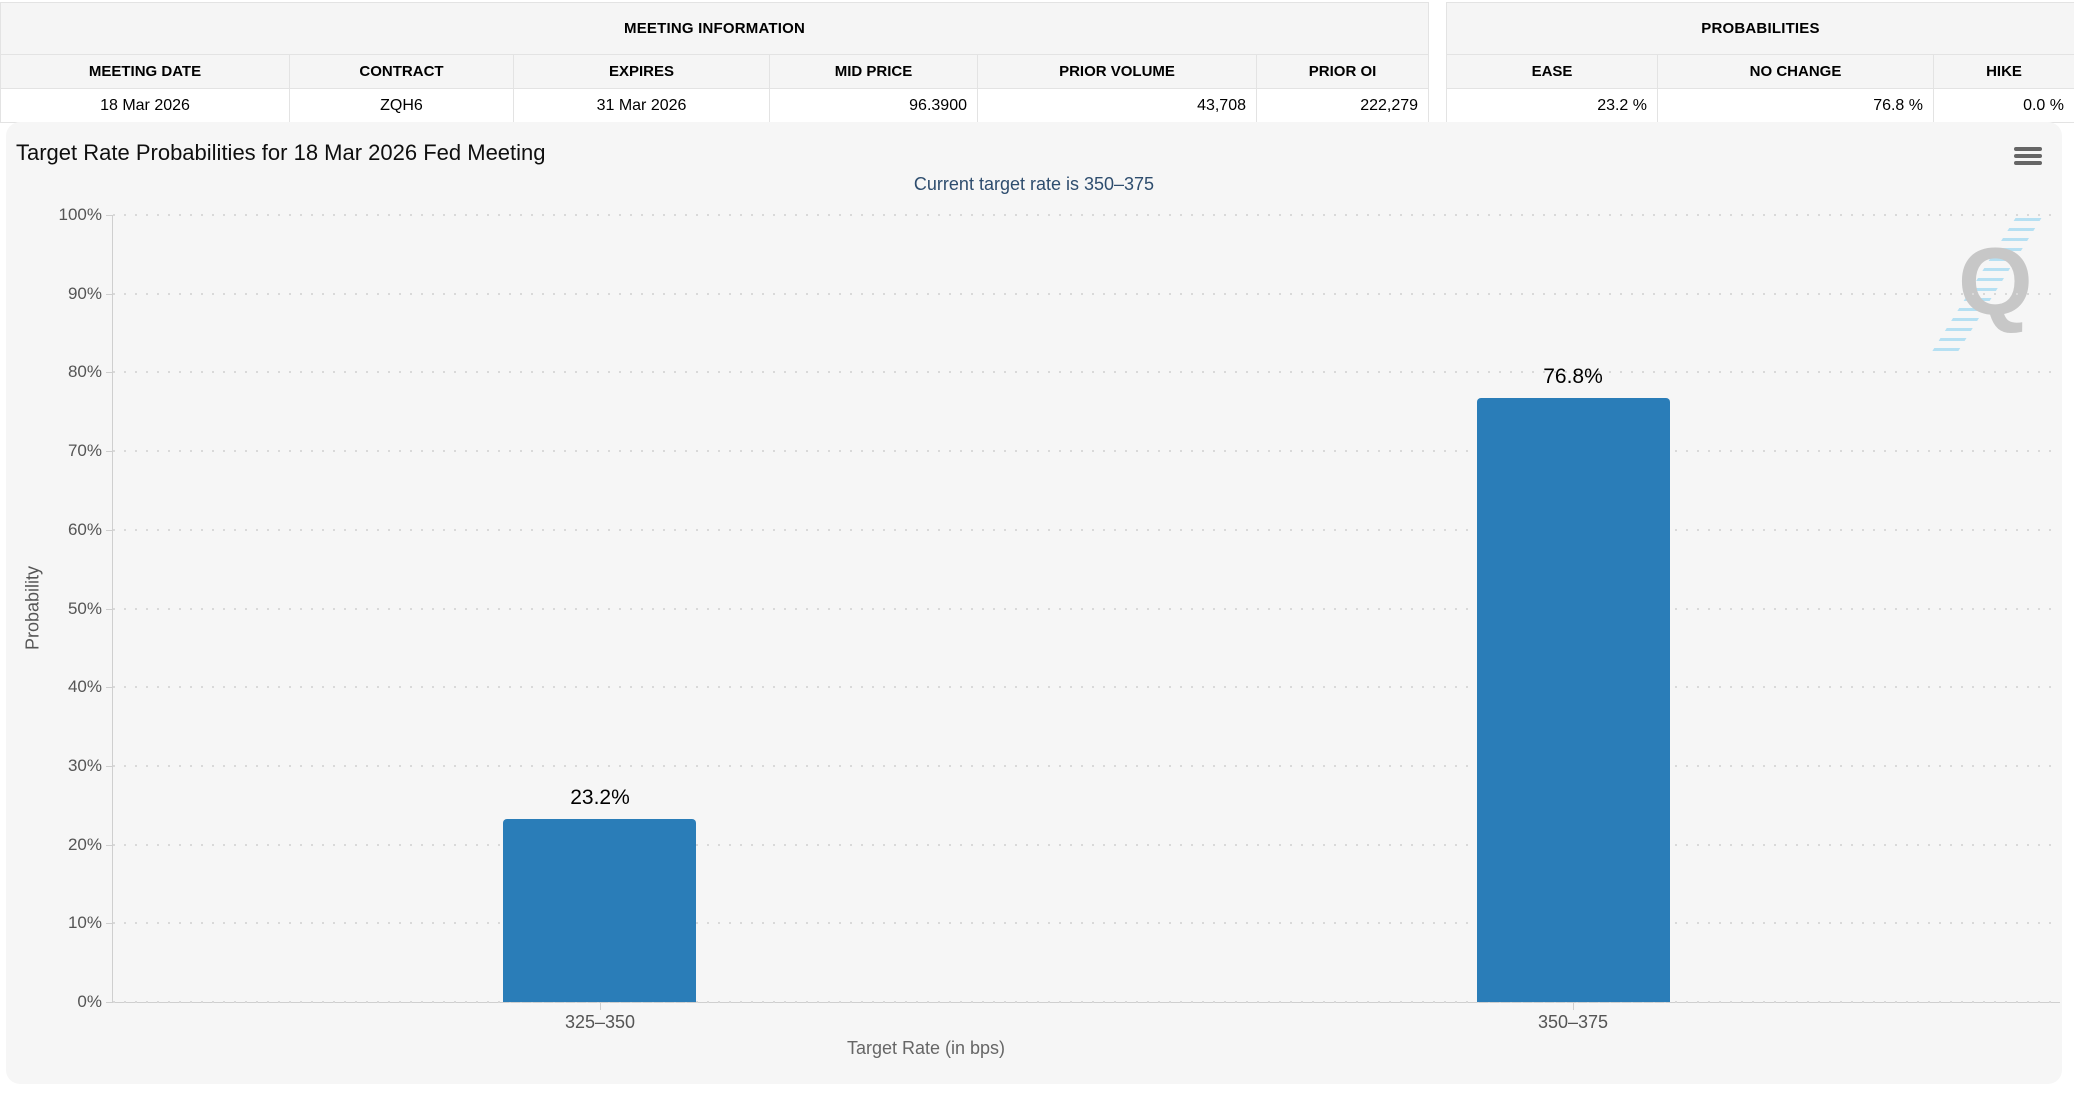 This screenshot has height=1094, width=2074. I want to click on contract-value: ZQH6, so click(401, 105).